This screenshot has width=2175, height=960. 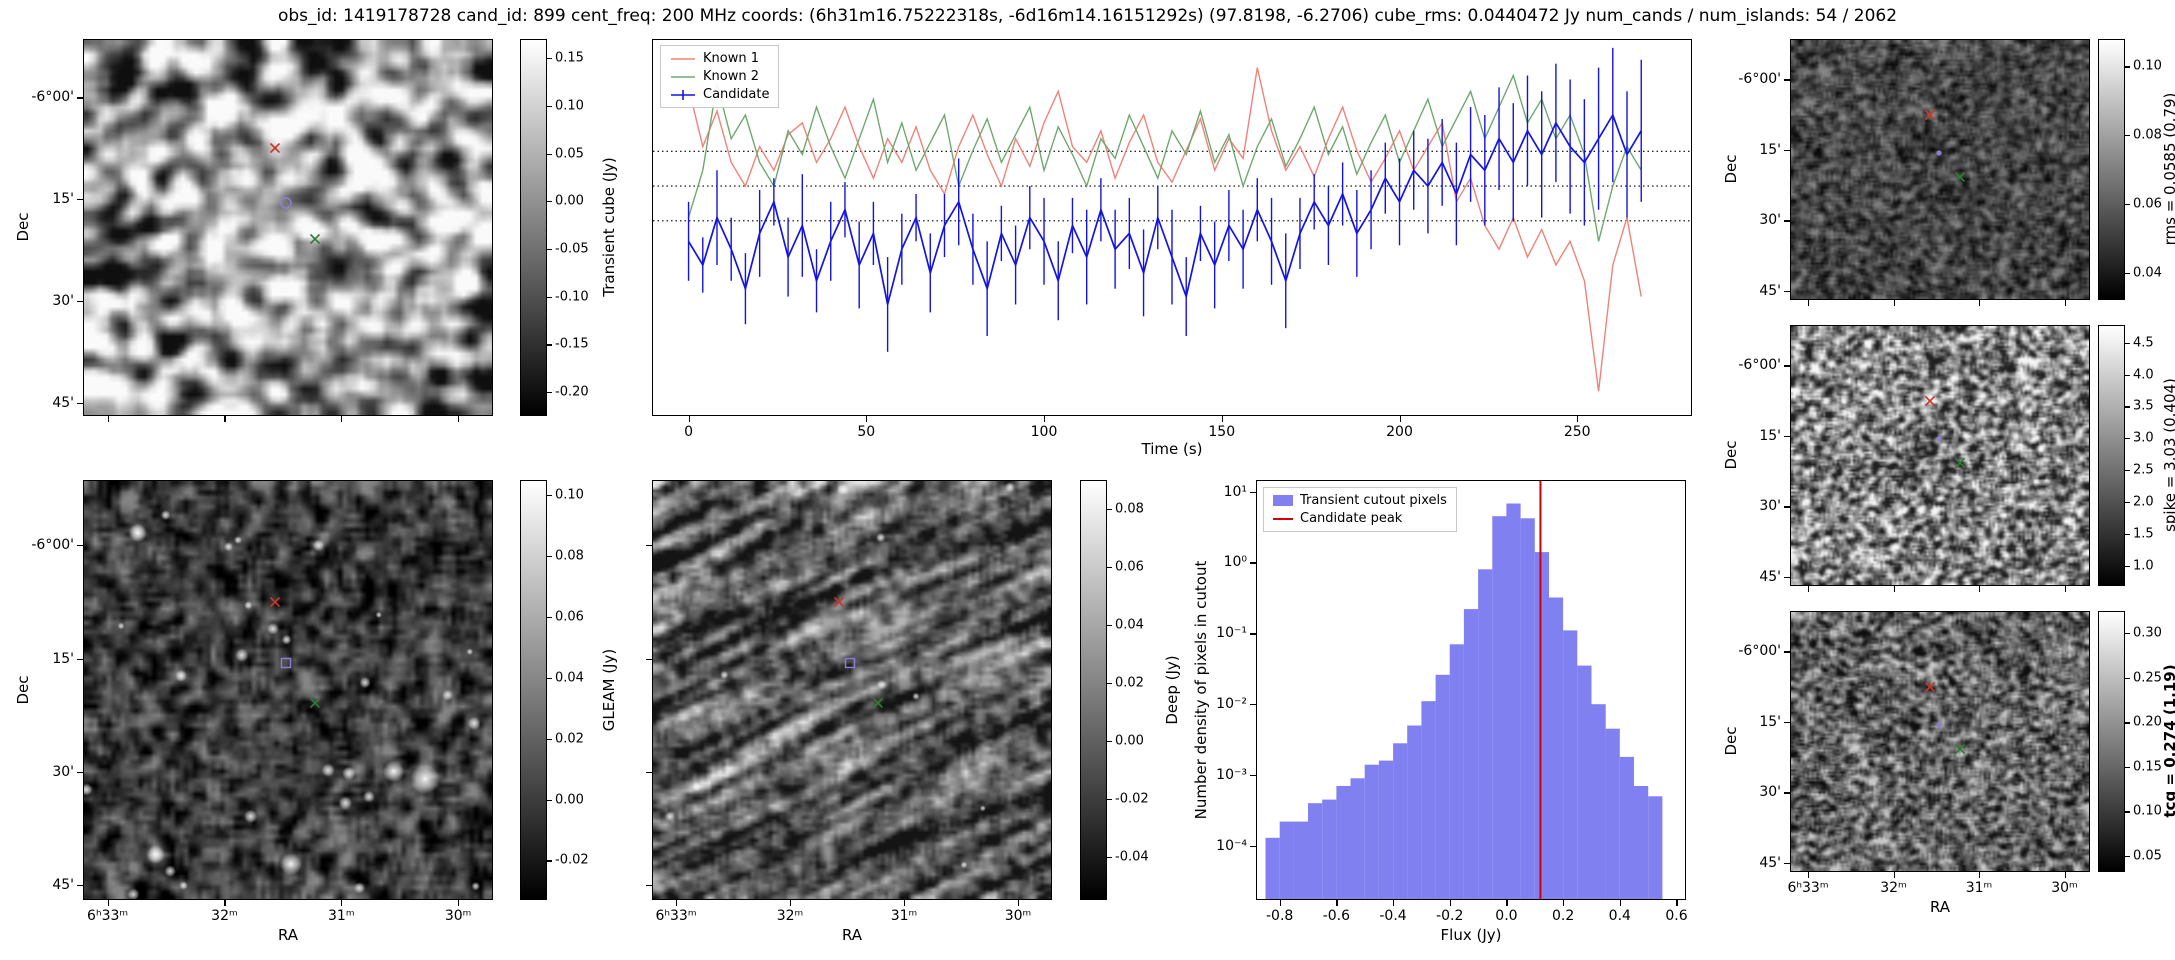 What do you see at coordinates (572, 249) in the screenshot?
I see `colorbar-tick-label: -0.05` at bounding box center [572, 249].